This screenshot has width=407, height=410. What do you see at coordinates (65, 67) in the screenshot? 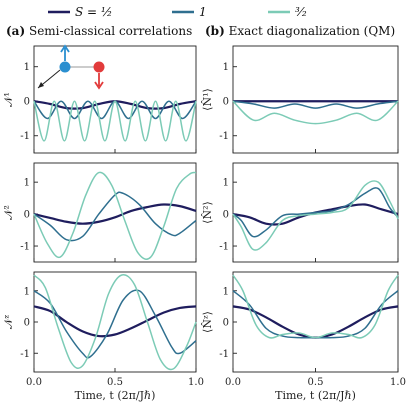
I see `spin-up-ball` at bounding box center [65, 67].